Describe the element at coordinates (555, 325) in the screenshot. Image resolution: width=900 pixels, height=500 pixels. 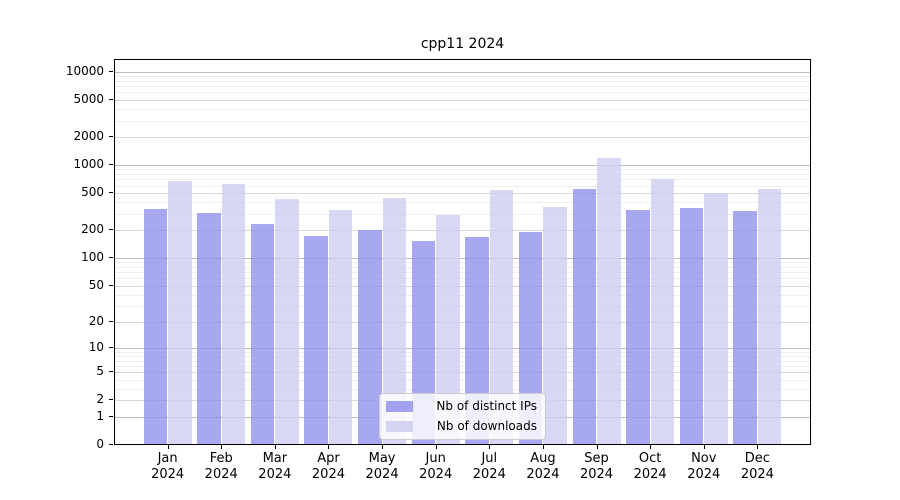
I see `bar-downloads-aug` at that location.